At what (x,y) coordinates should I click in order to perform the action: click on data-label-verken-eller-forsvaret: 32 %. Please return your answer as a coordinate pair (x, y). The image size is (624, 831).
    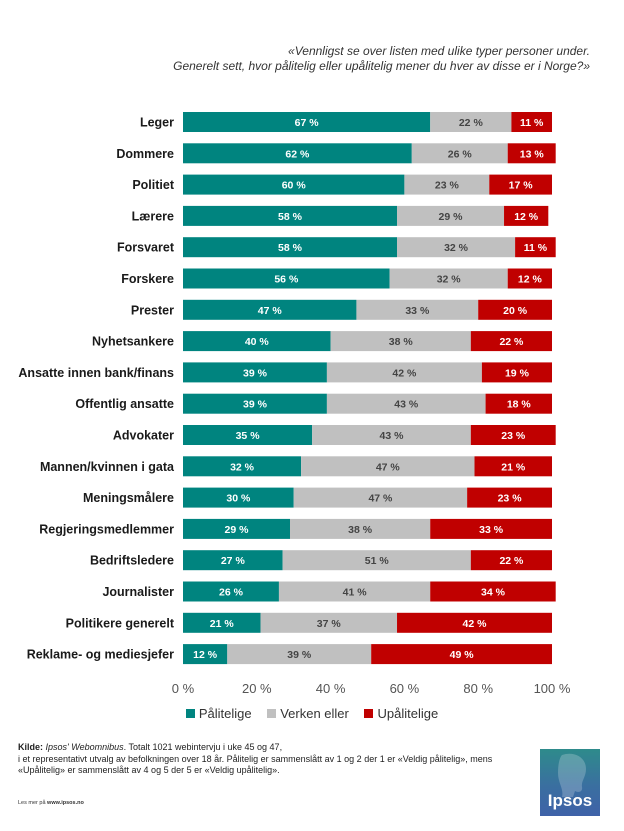
    Looking at the image, I should click on (456, 248).